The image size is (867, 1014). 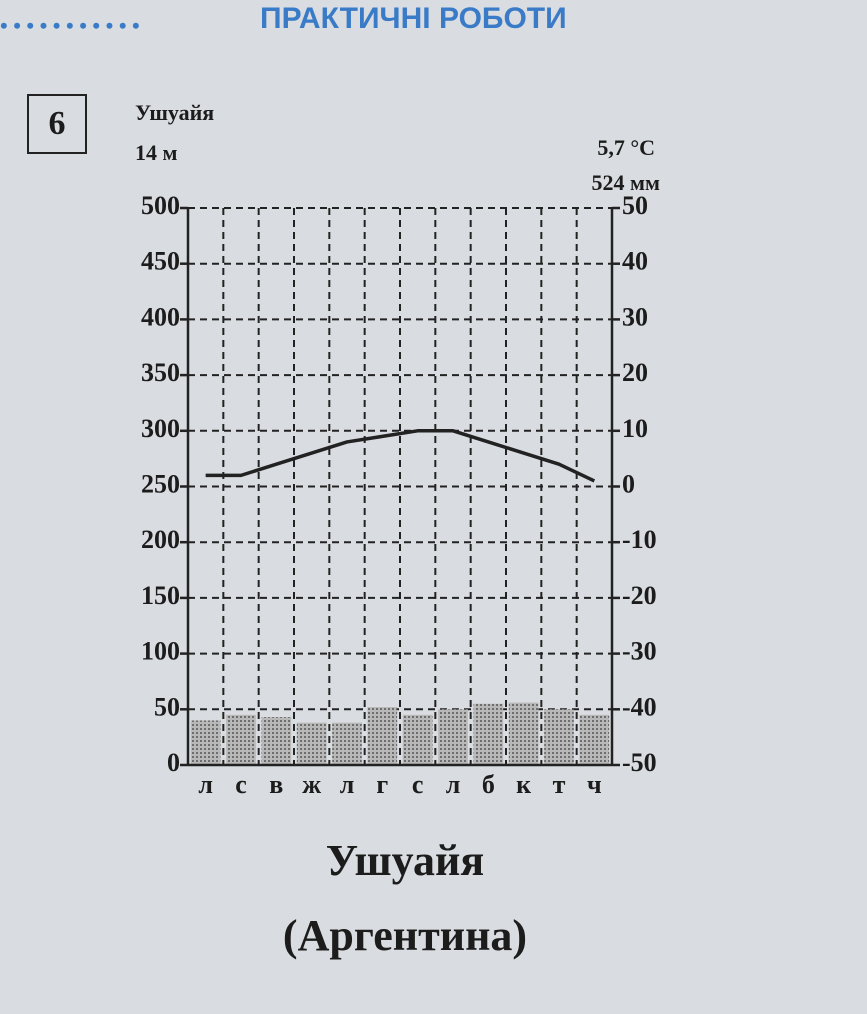 What do you see at coordinates (160, 261) in the screenshot?
I see `y-tick-label: 450` at bounding box center [160, 261].